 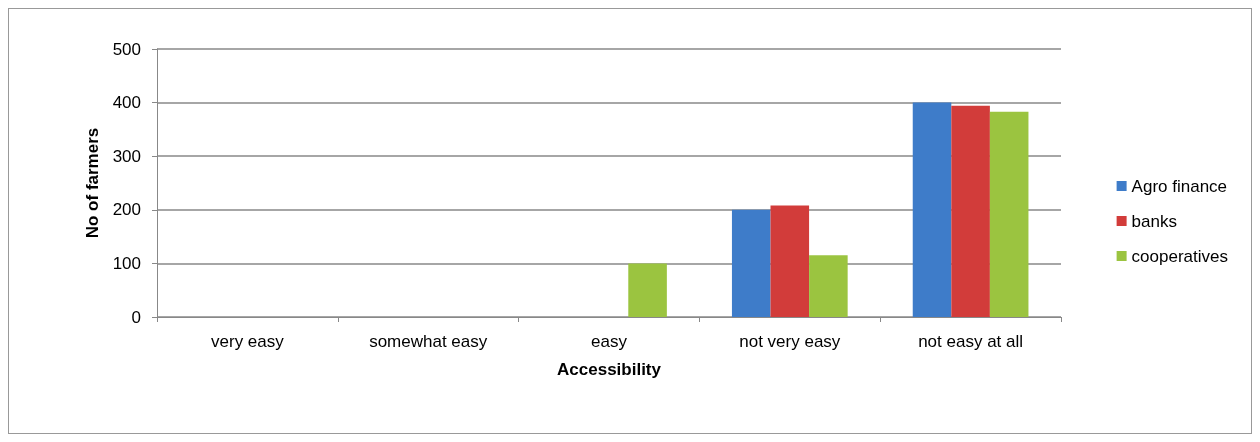 What do you see at coordinates (609, 369) in the screenshot?
I see `x-axis-title: Accessibility` at bounding box center [609, 369].